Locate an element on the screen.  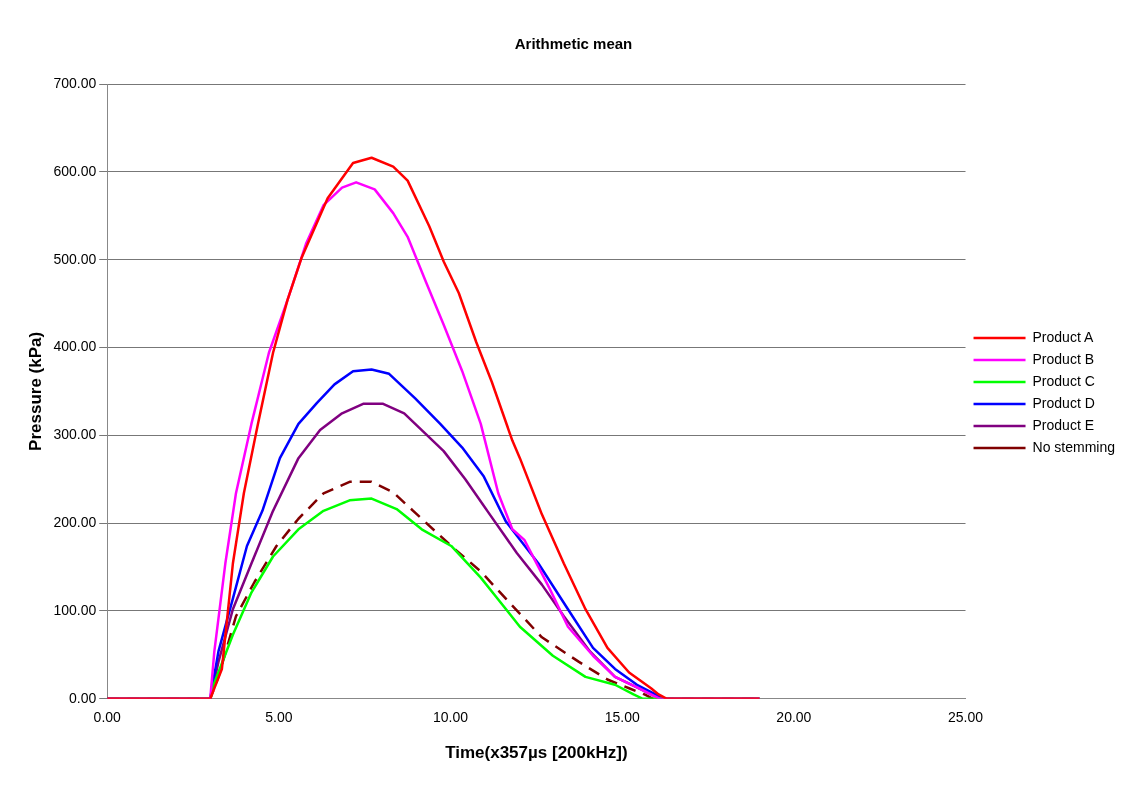
y-axis-title: Pressure (kPa) is located at coordinates (35, 391).